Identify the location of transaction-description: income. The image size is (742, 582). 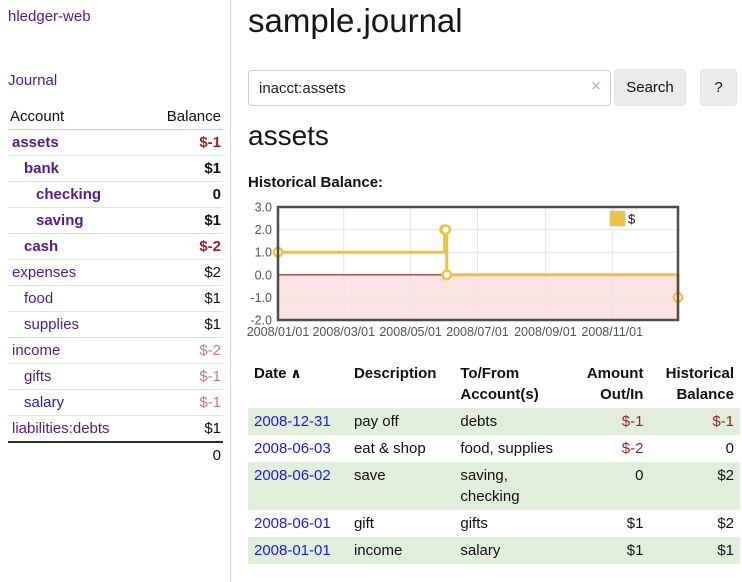
(378, 550).